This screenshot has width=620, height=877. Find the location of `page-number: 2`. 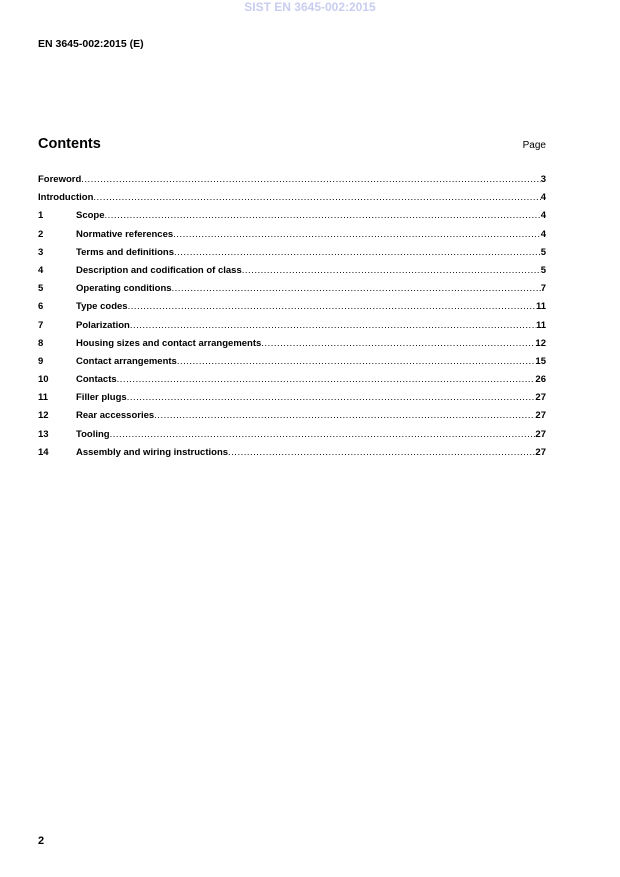

page-number: 2 is located at coordinates (41, 841).